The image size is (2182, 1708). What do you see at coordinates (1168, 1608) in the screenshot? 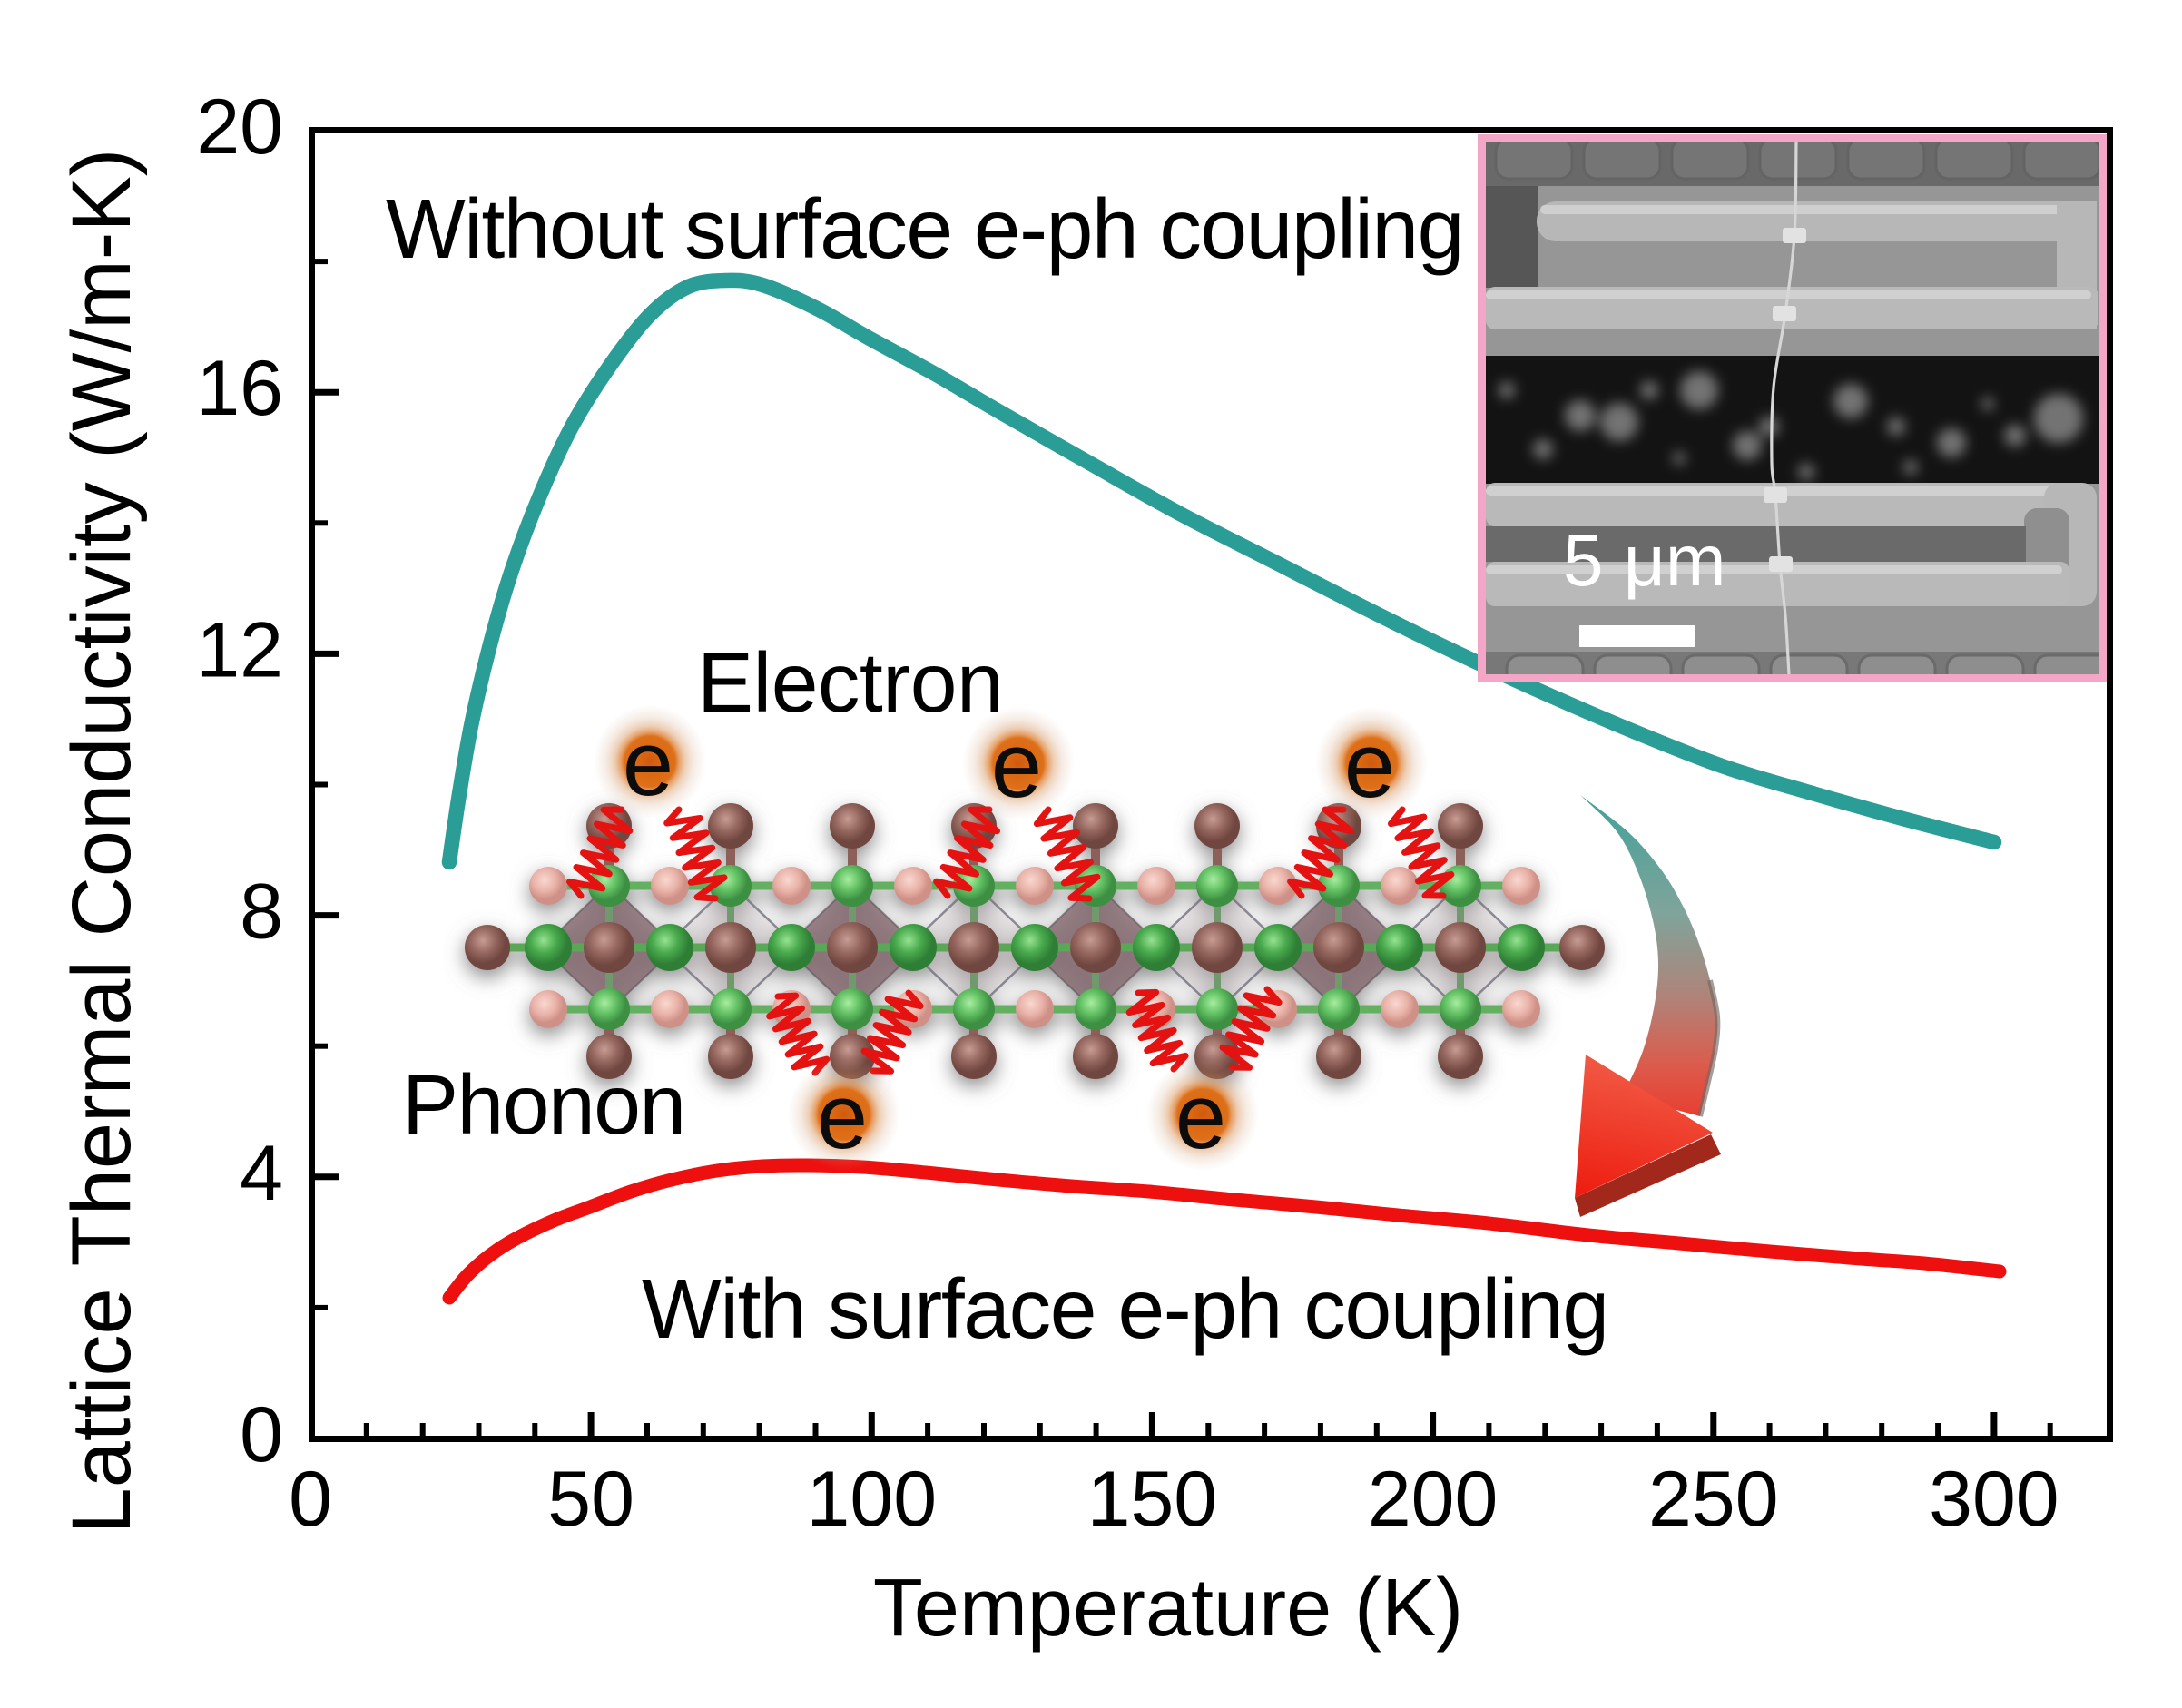
I see `svg-text: Temperature (K)` at bounding box center [1168, 1608].